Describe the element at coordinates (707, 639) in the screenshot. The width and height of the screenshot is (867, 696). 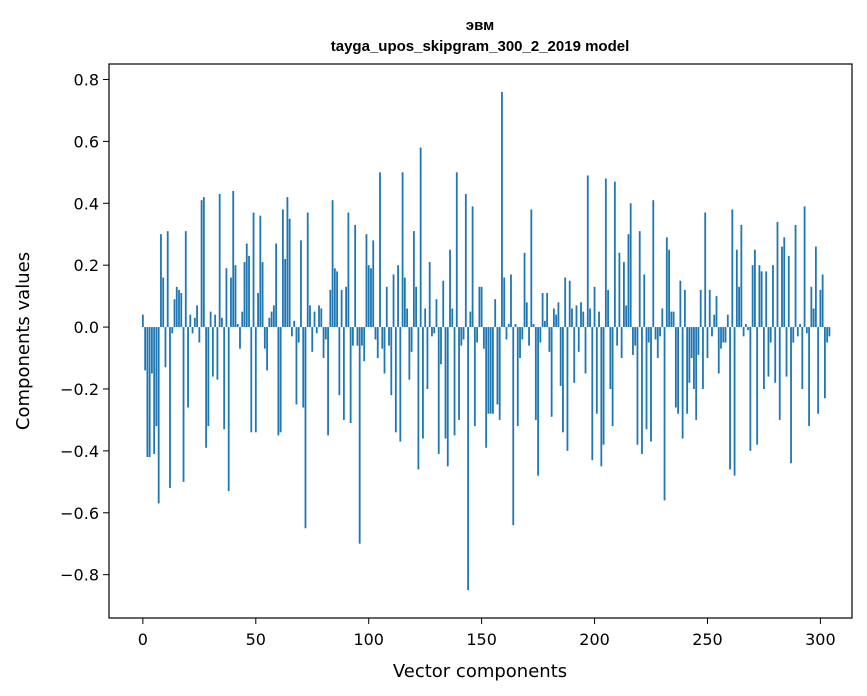
I see `x-tick-label: 250` at that location.